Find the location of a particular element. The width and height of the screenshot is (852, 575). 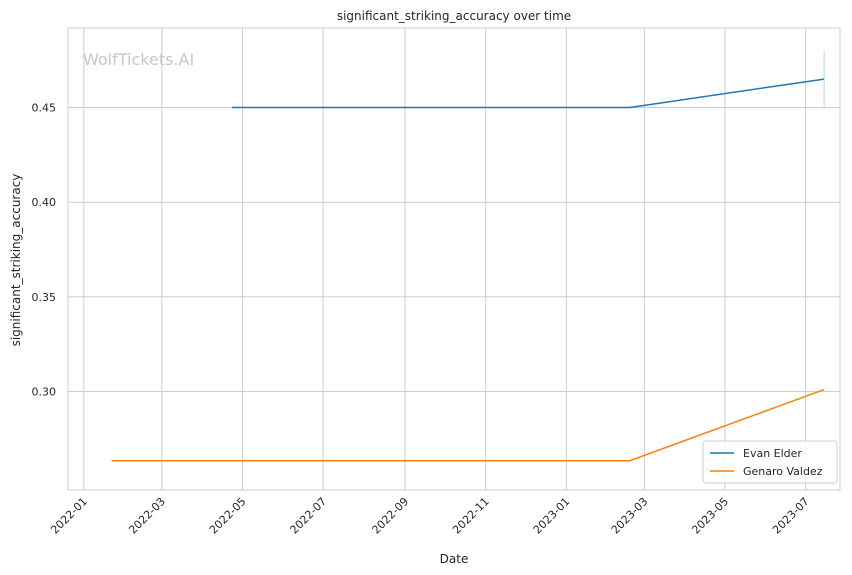

series-line-genaro-valdez is located at coordinates (468, 425).